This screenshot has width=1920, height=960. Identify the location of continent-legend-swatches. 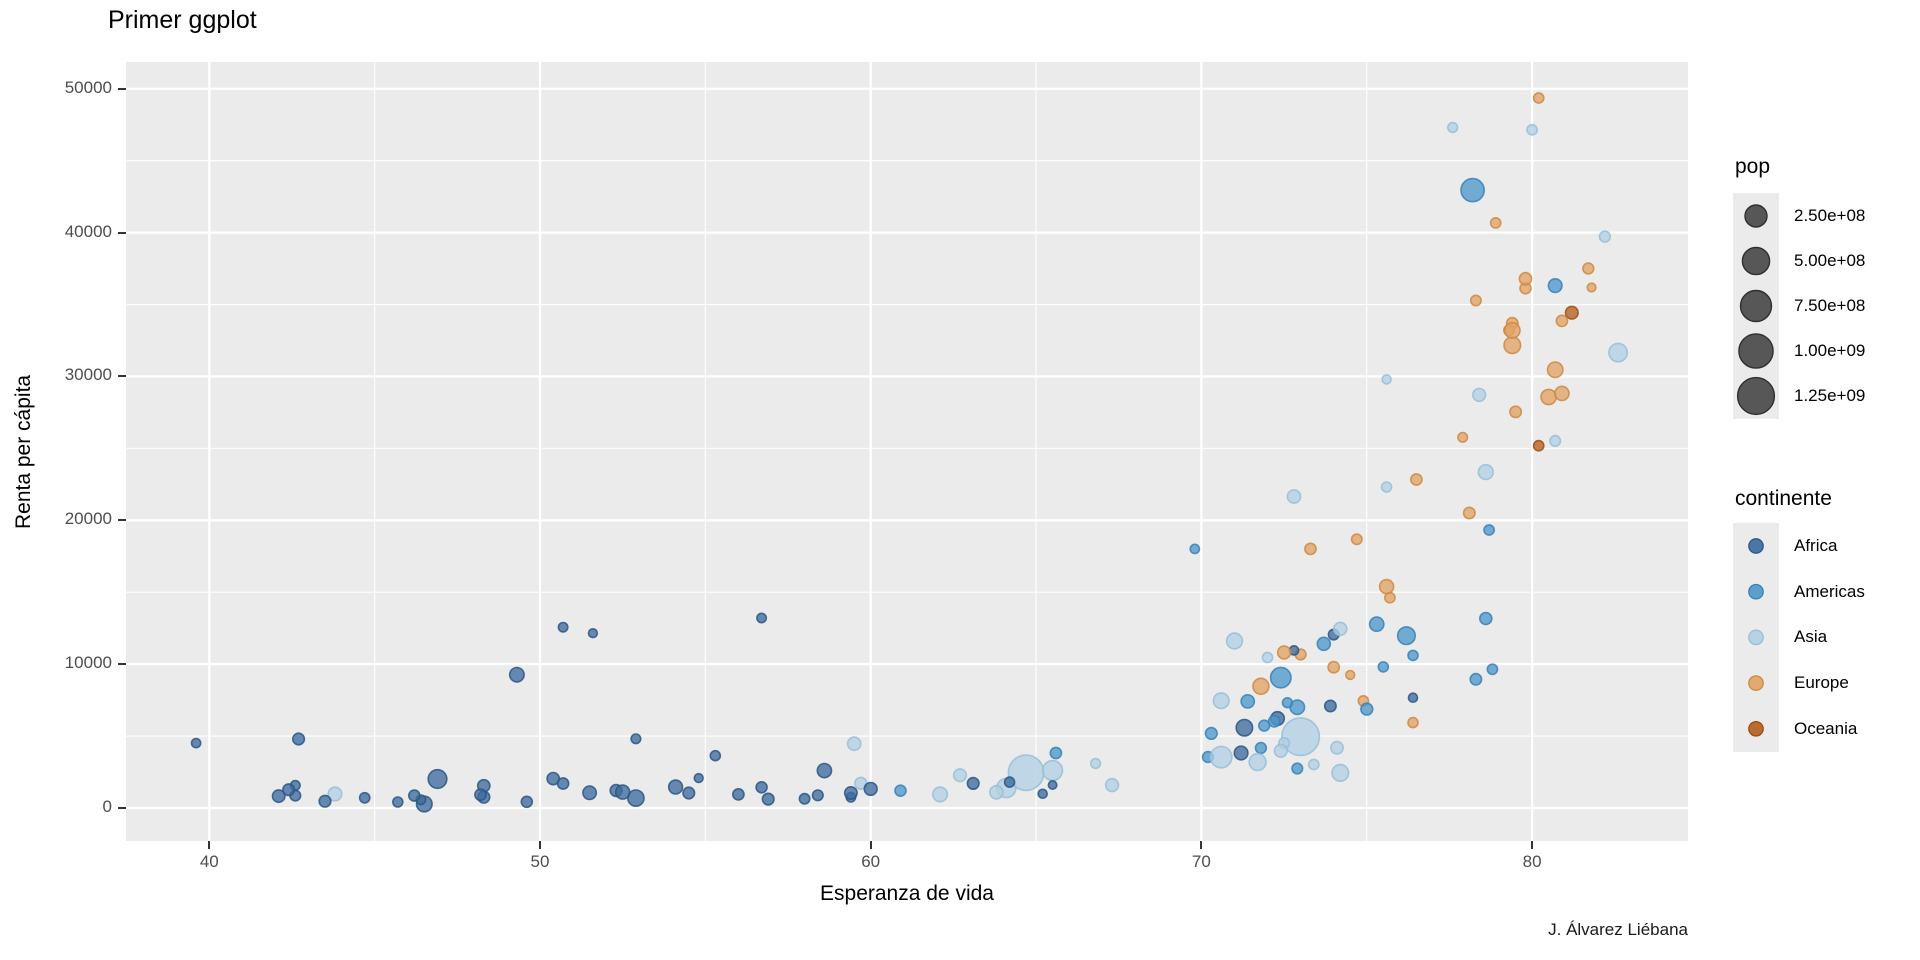
(1756, 637).